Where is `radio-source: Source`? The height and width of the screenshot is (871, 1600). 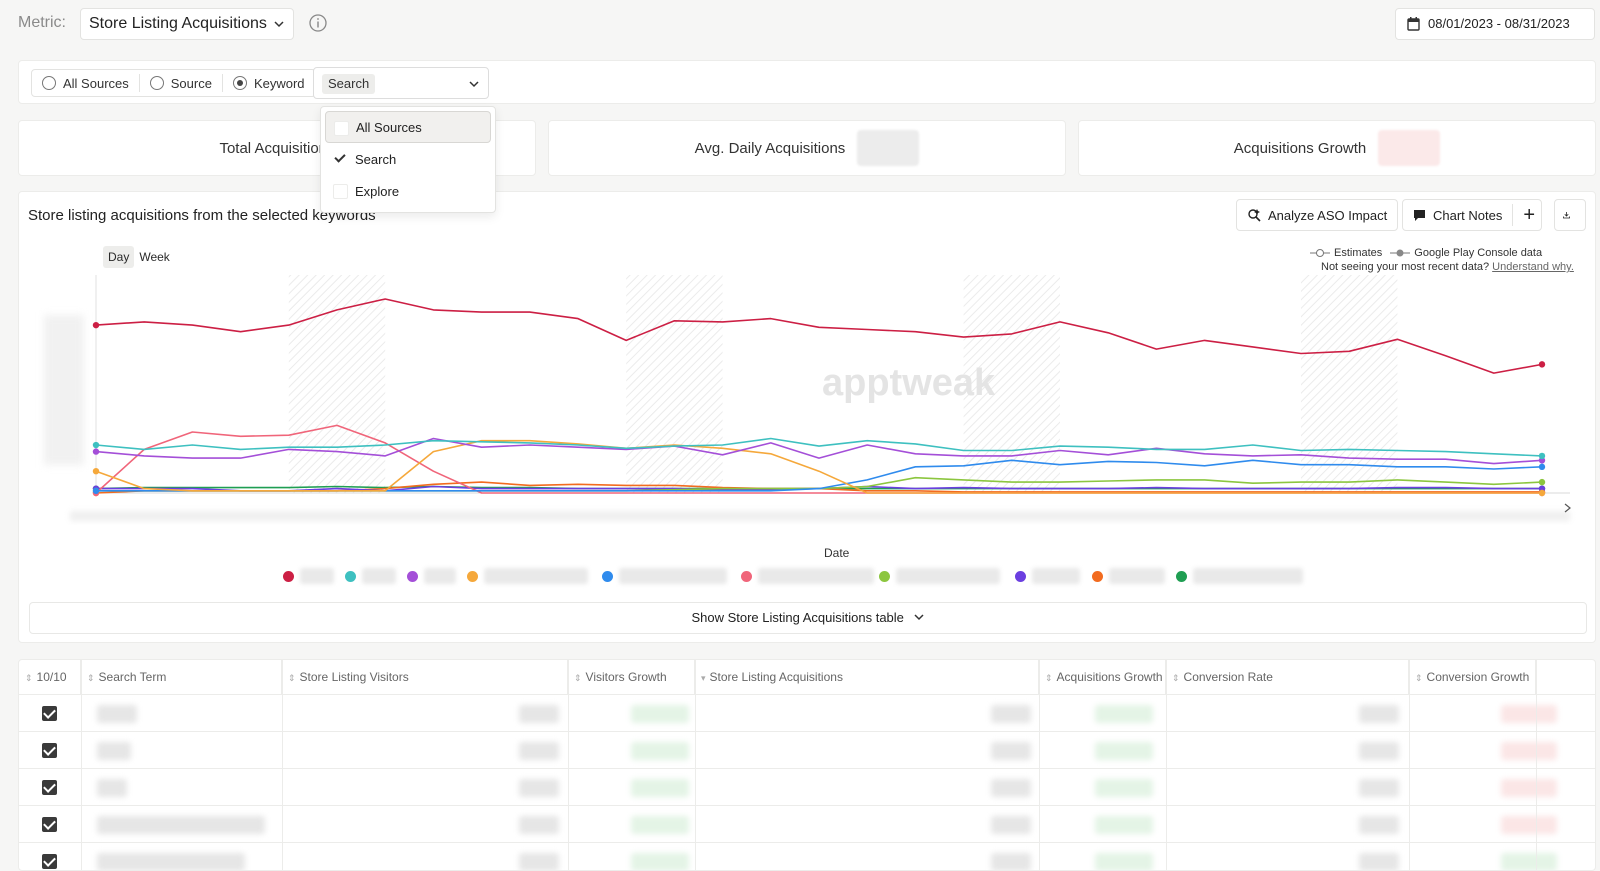 radio-source: Source is located at coordinates (180, 83).